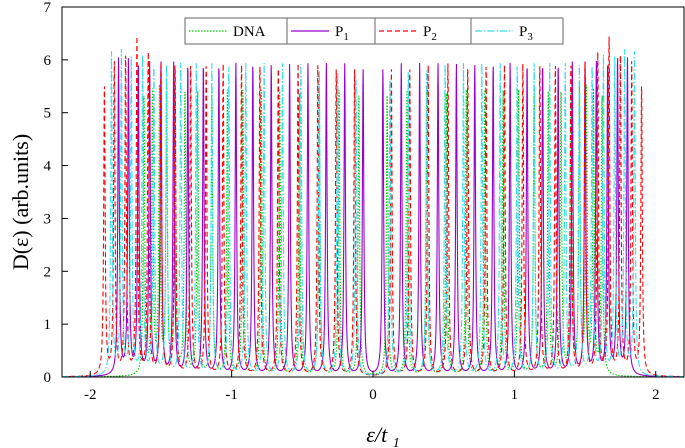 Image resolution: width=685 pixels, height=448 pixels. What do you see at coordinates (90, 395) in the screenshot?
I see `x-tick-label: -2` at bounding box center [90, 395].